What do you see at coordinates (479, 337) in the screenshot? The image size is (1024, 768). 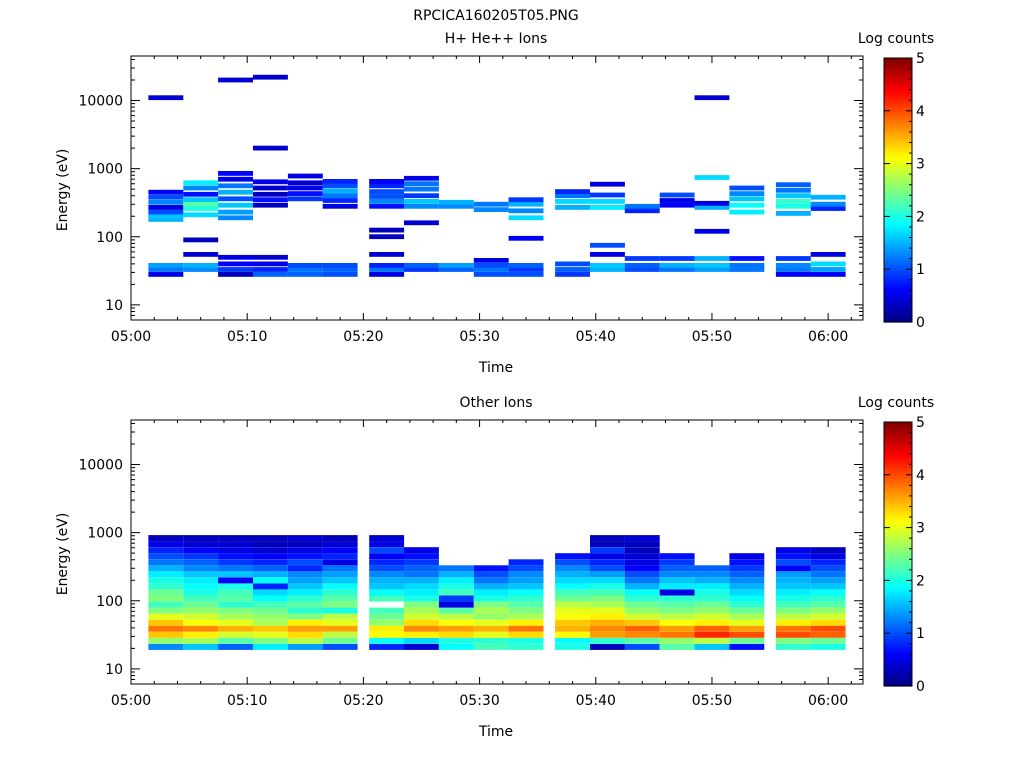 I see `x-tick-label: 05:30` at bounding box center [479, 337].